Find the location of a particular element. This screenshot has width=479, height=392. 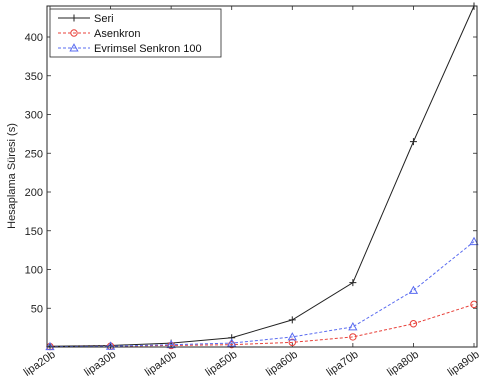

x-tick-label: lipa80b is located at coordinates (403, 364).